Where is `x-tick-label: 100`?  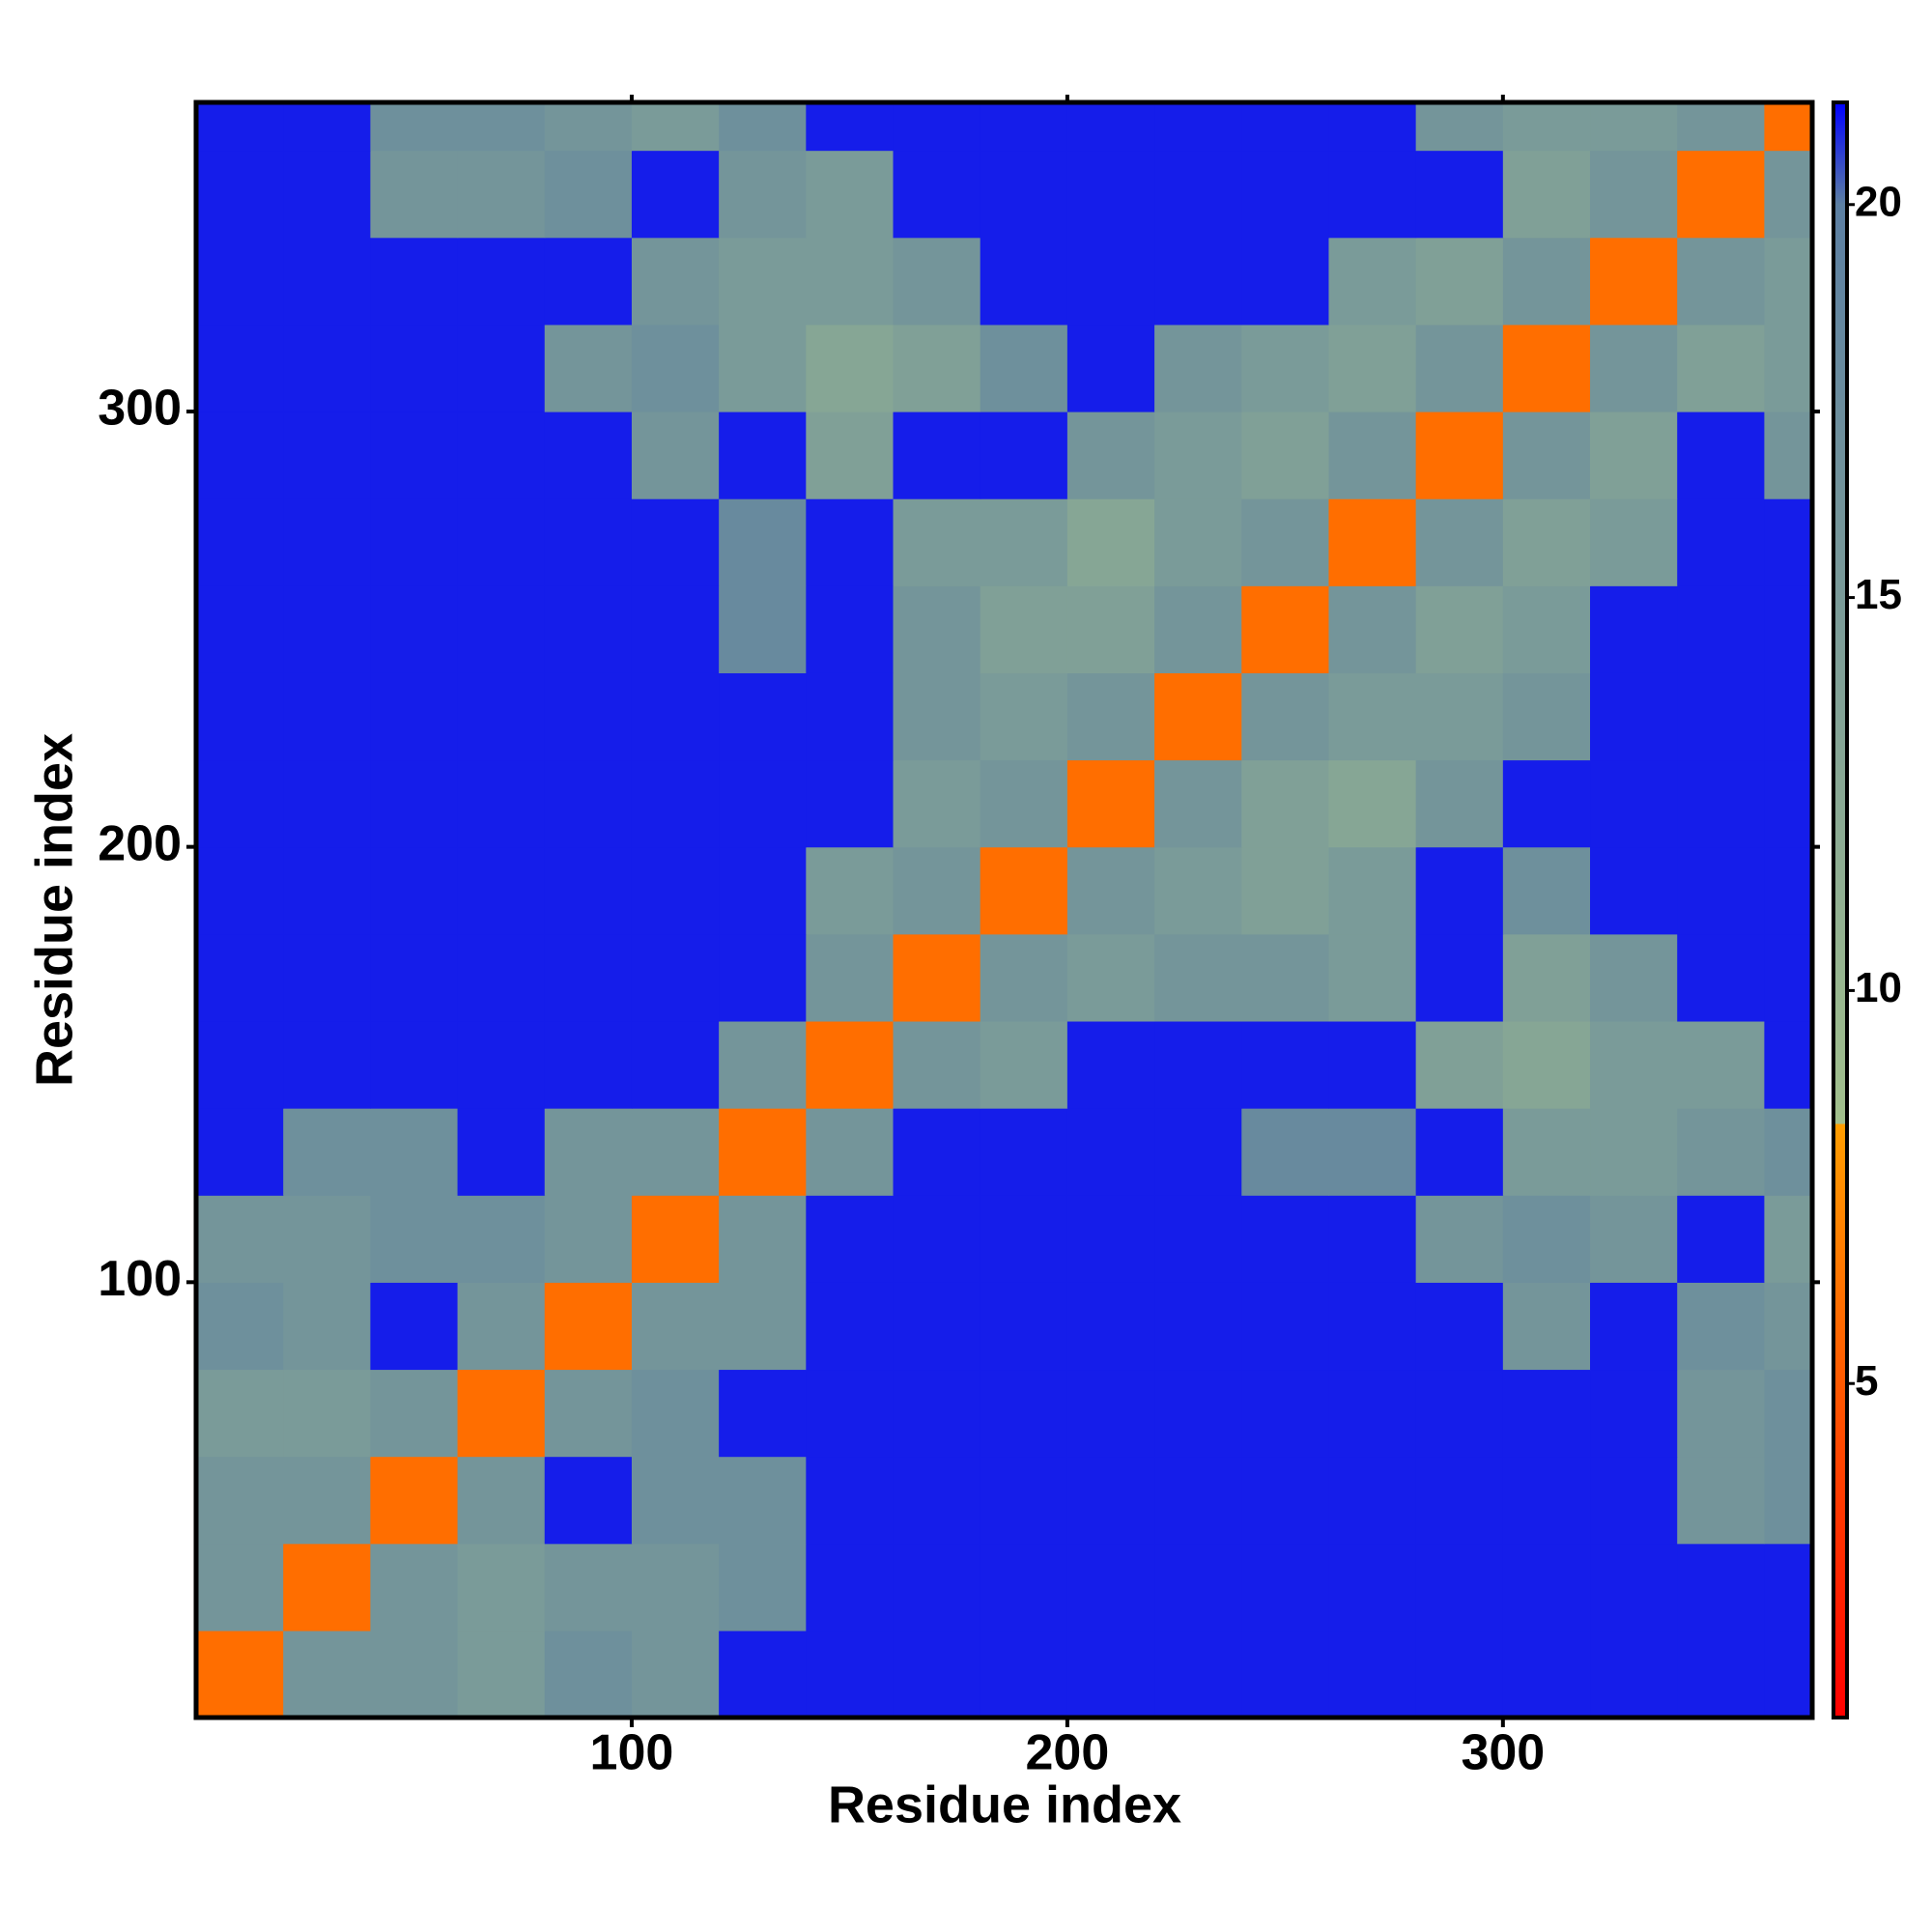
x-tick-label: 100 is located at coordinates (632, 1753).